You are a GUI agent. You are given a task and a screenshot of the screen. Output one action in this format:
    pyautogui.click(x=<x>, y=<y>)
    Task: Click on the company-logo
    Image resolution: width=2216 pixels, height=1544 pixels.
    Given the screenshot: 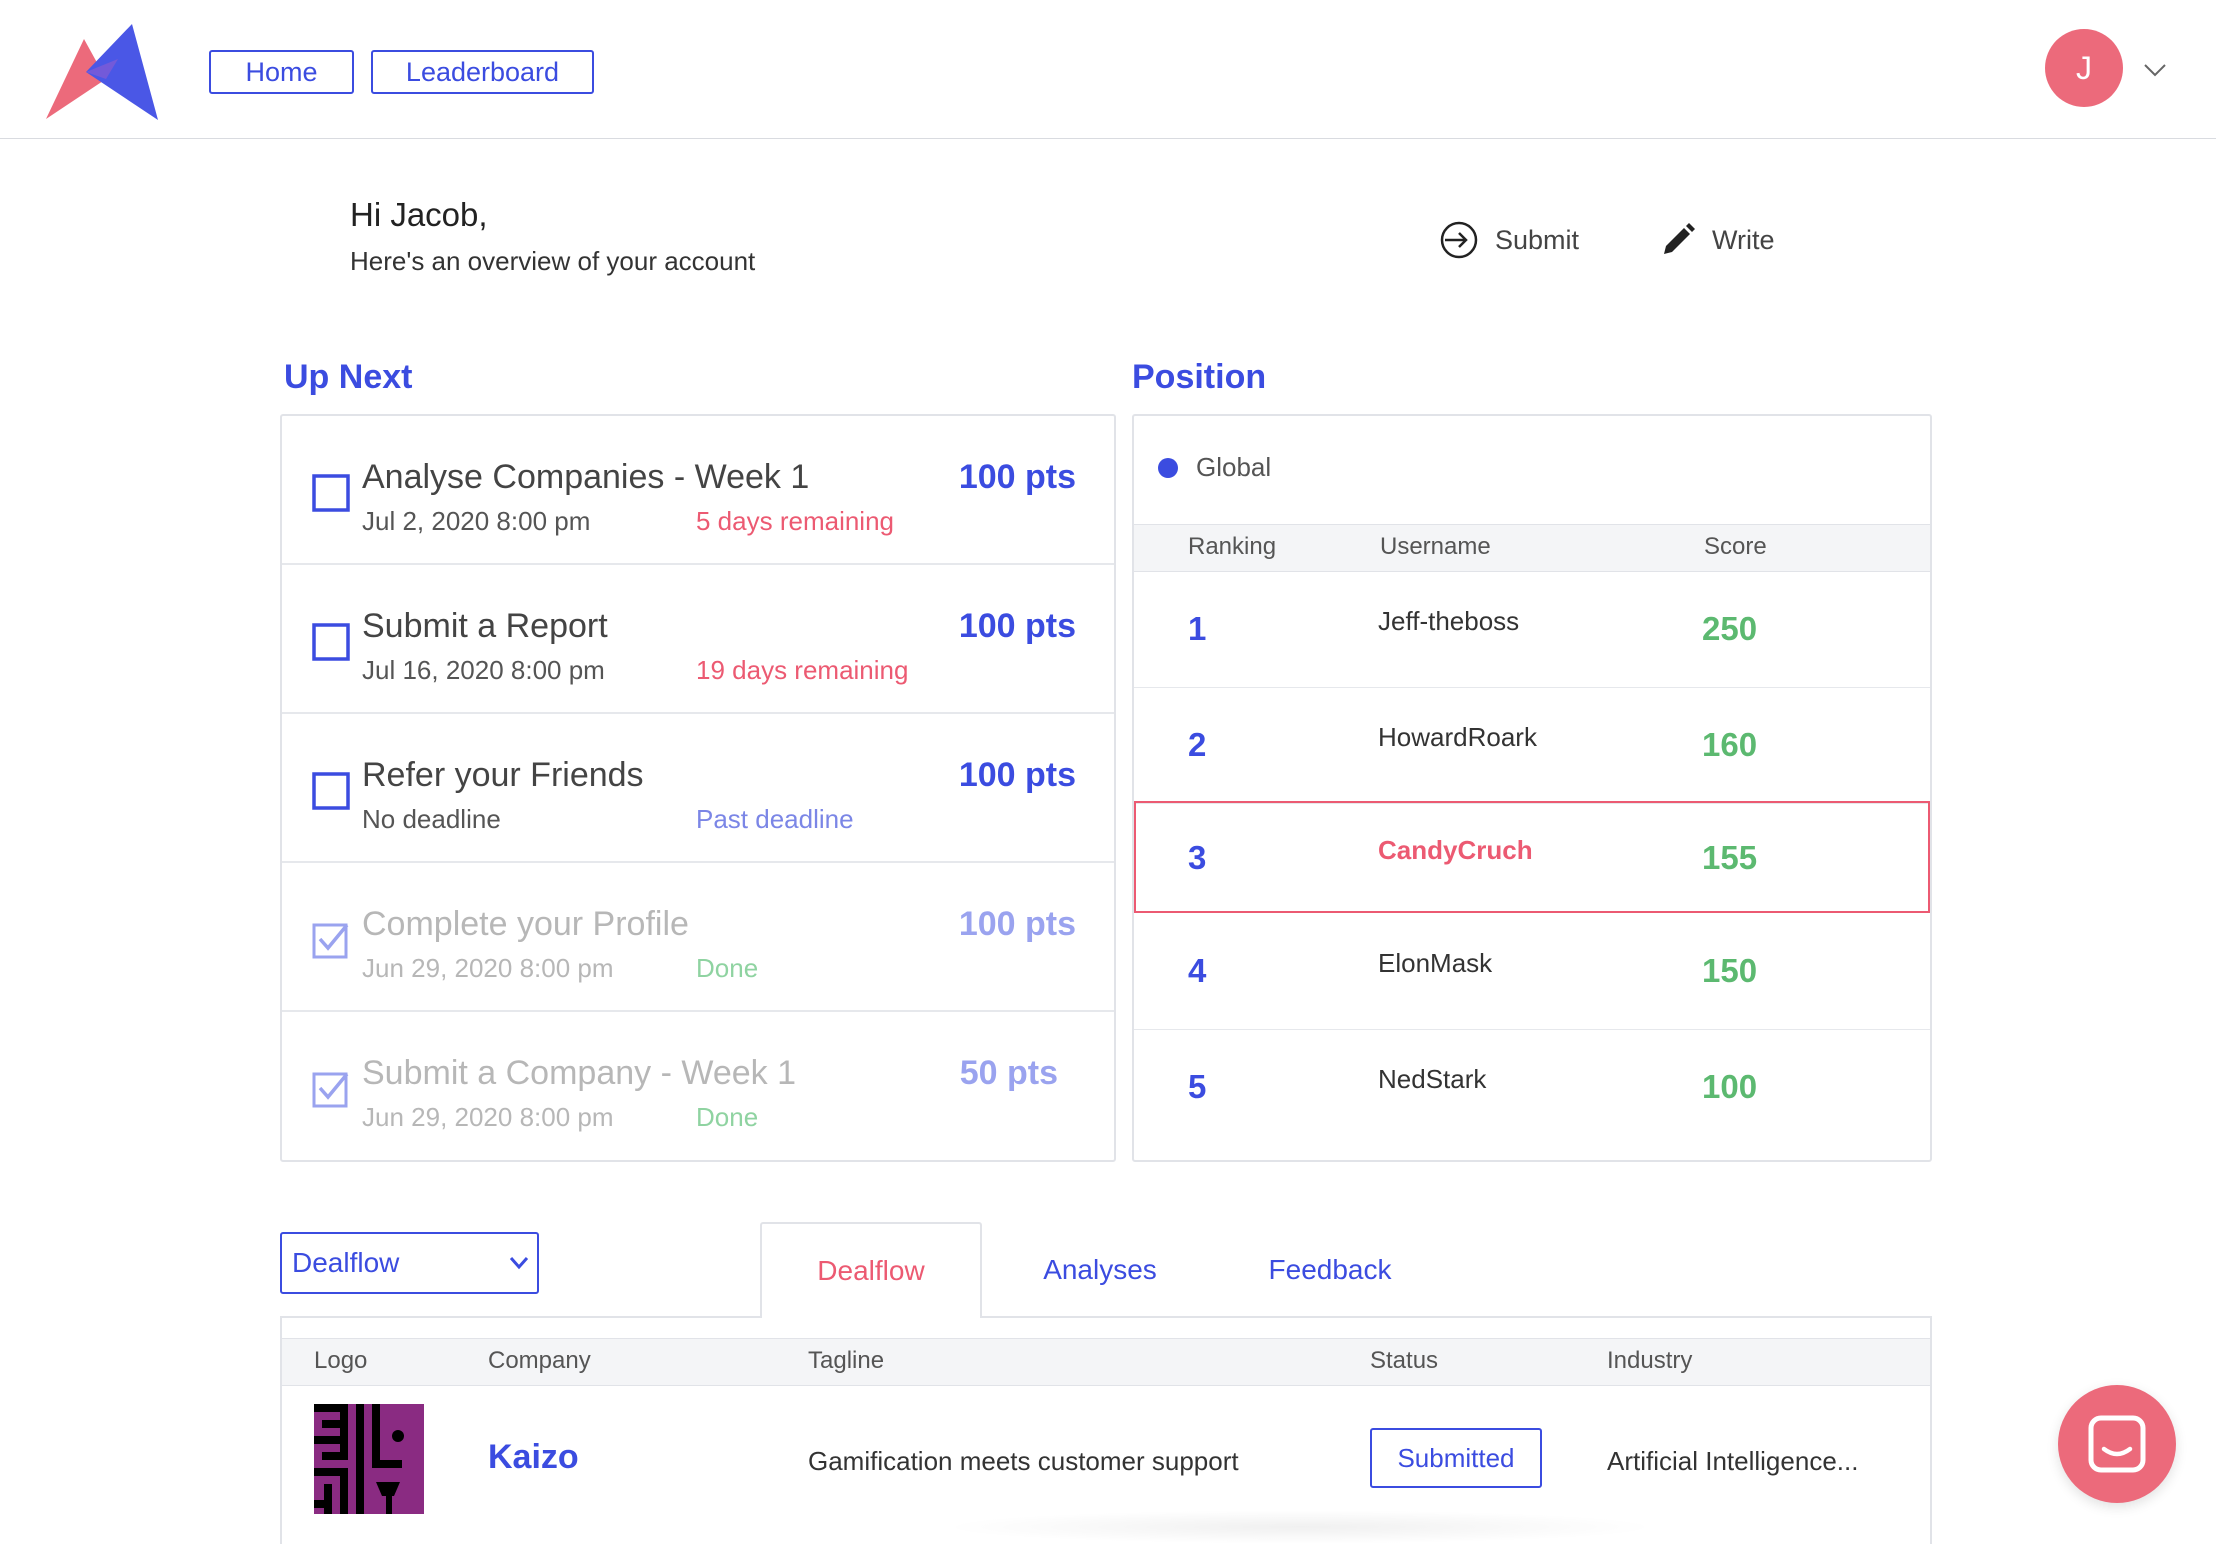 What is the action you would take?
    pyautogui.click(x=369, y=1459)
    